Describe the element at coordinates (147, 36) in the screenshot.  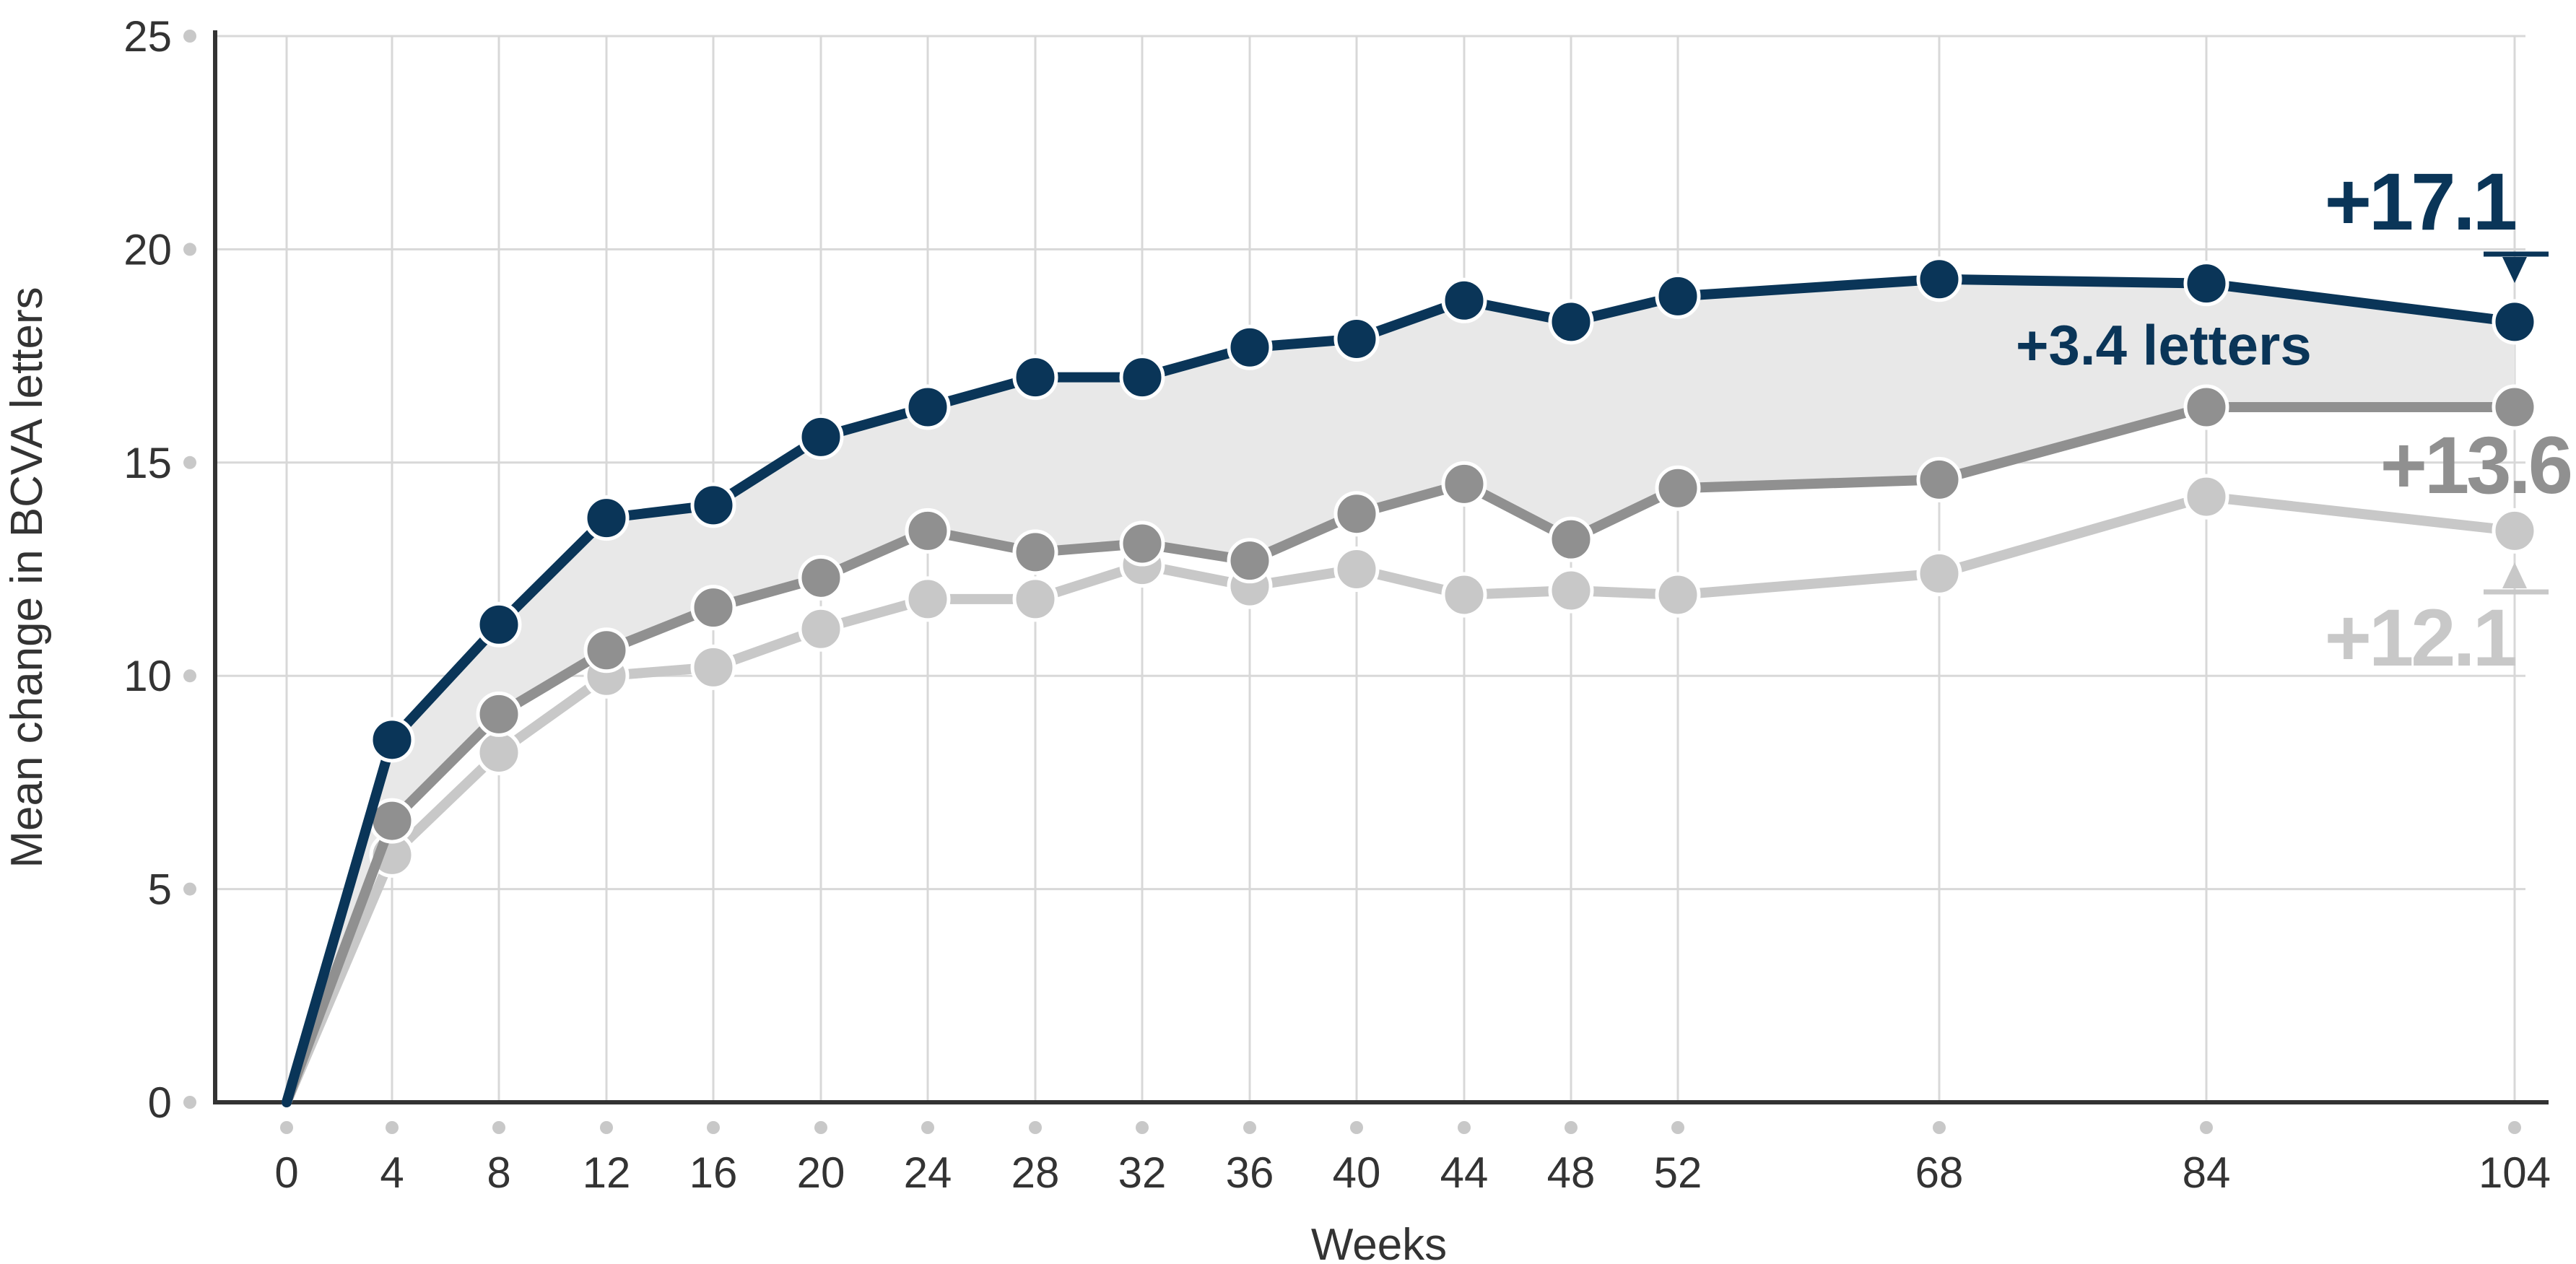
I see `y-tick-label: 25` at that location.